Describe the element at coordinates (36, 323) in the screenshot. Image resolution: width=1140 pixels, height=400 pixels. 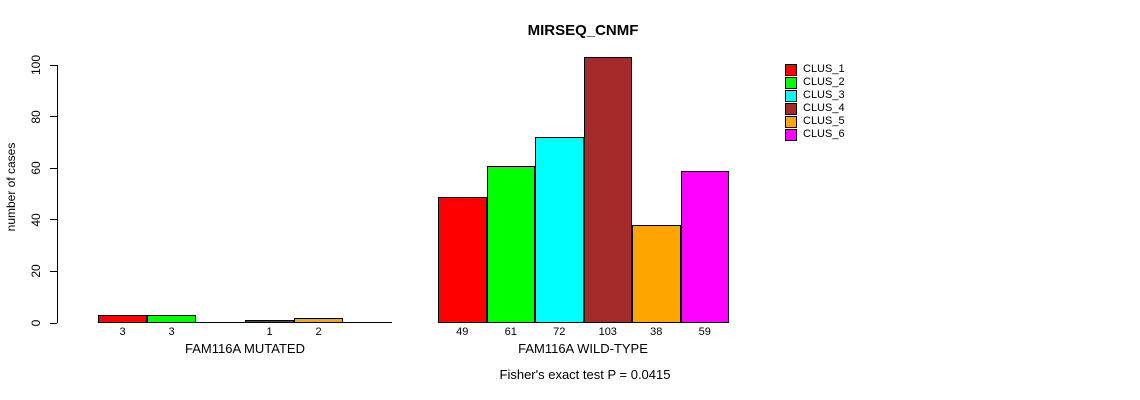
I see `y-tick-label-0: 0` at that location.